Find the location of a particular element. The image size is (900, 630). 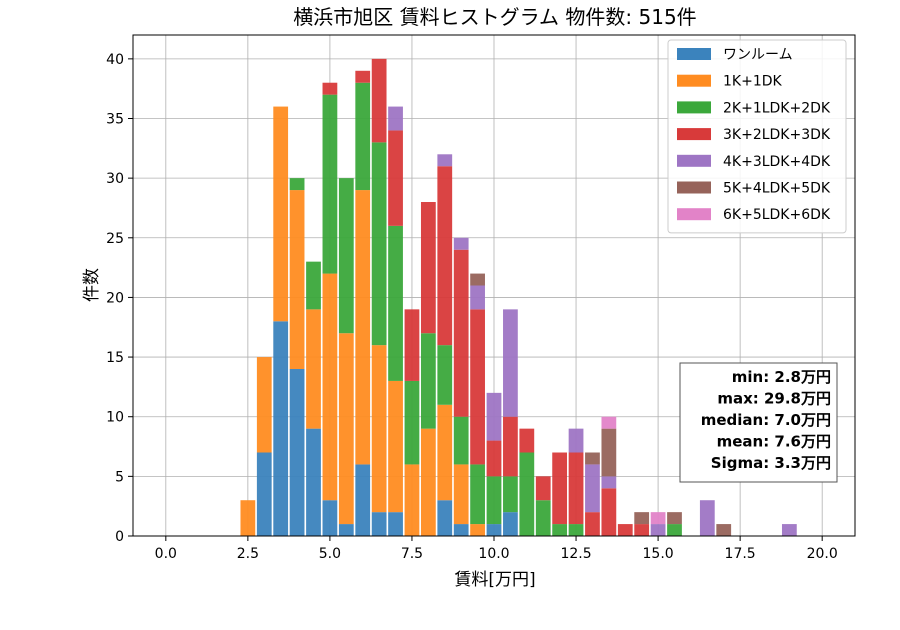

x-tick-label: 10.0 is located at coordinates (493, 554).